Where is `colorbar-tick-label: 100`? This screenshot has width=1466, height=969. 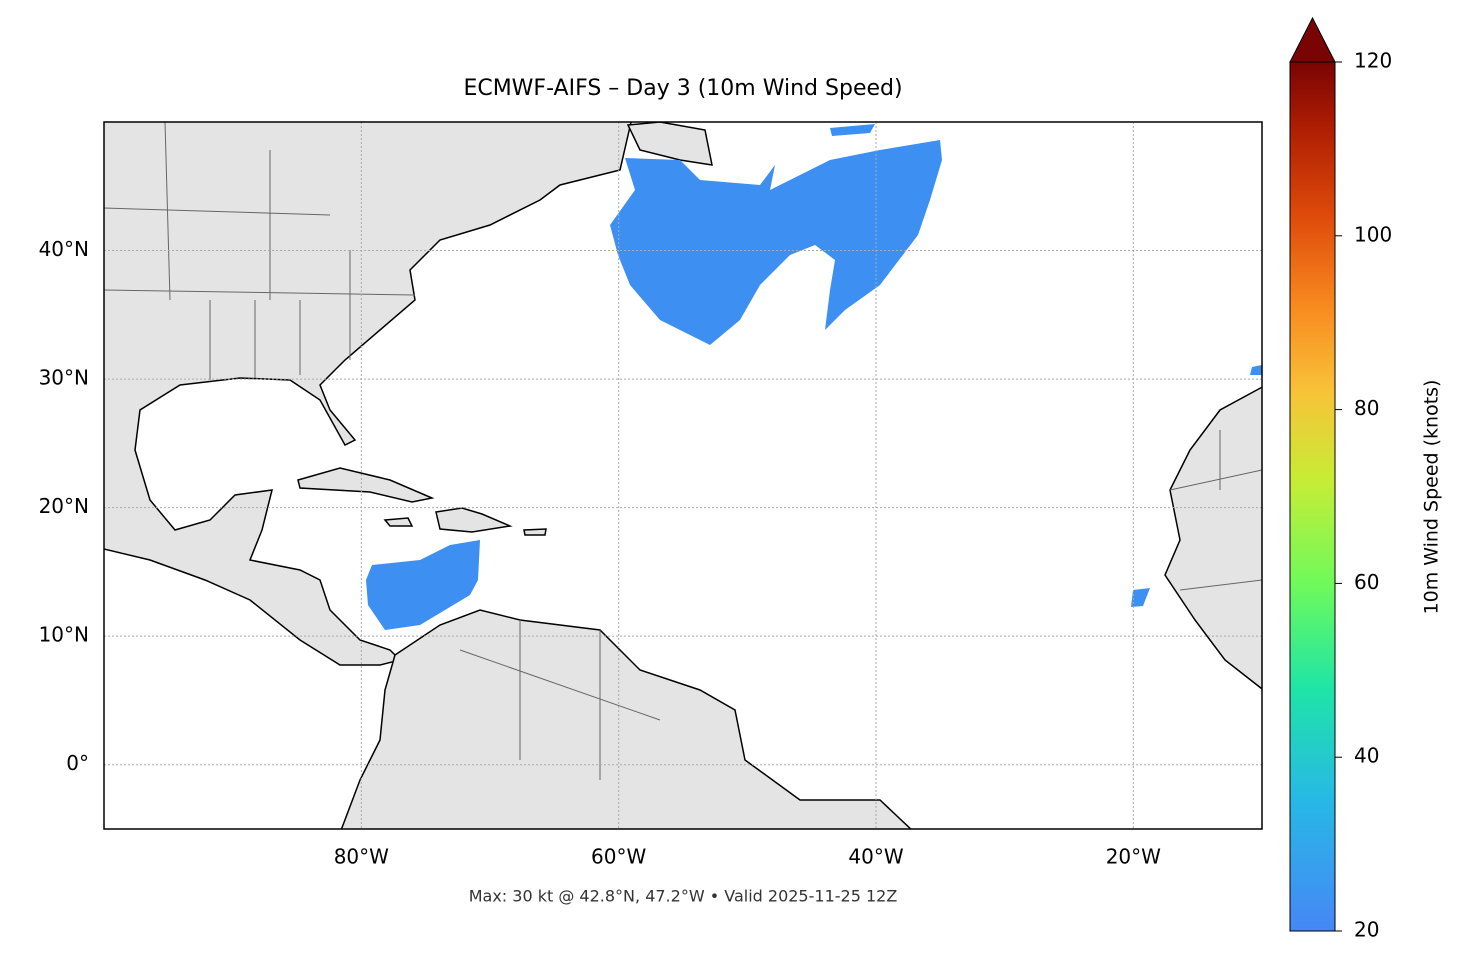 colorbar-tick-label: 100 is located at coordinates (1373, 234).